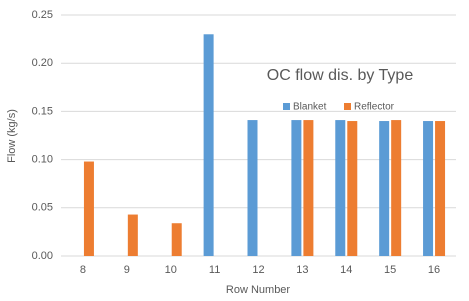  I want to click on legend-label: Blanket, so click(310, 107).